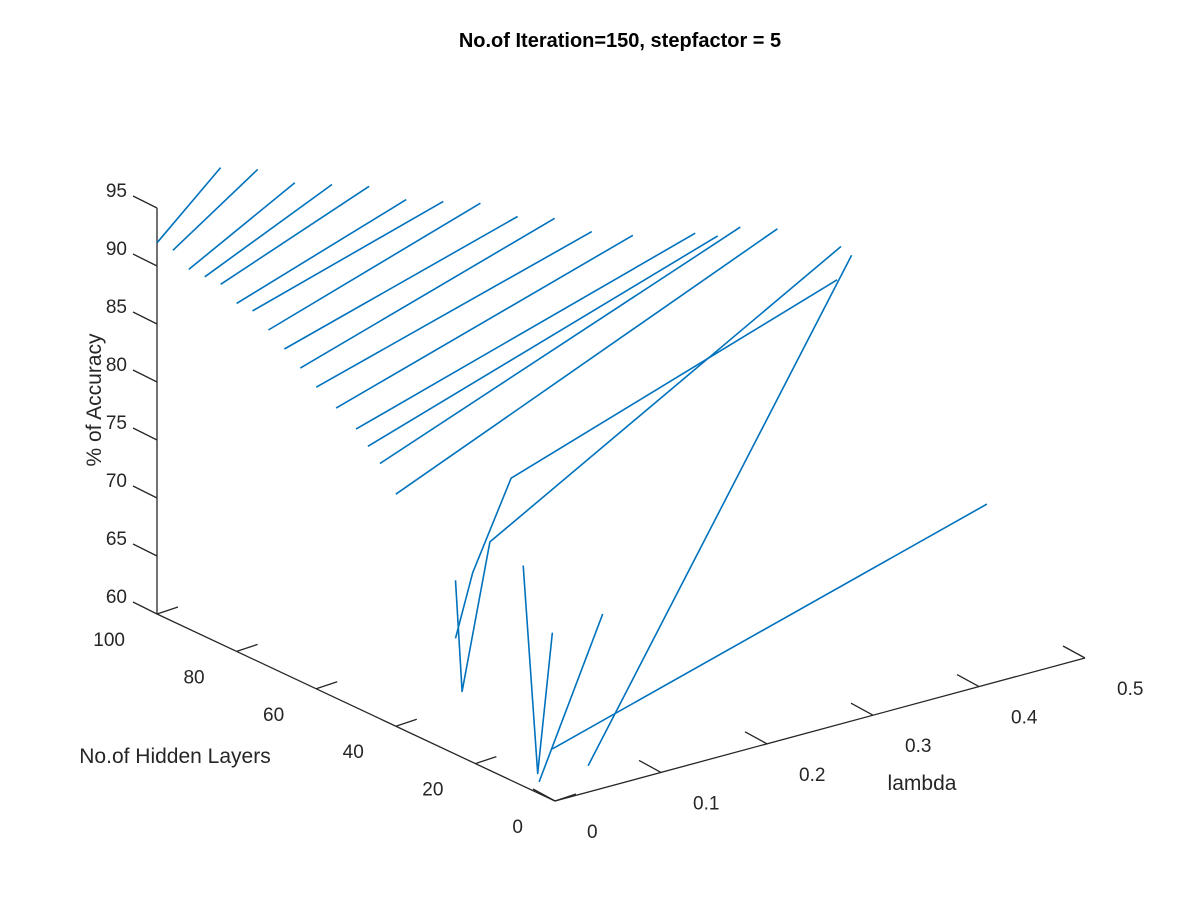 The height and width of the screenshot is (900, 1200). Describe the element at coordinates (193, 677) in the screenshot. I see `y-tick-label-4: 80` at that location.